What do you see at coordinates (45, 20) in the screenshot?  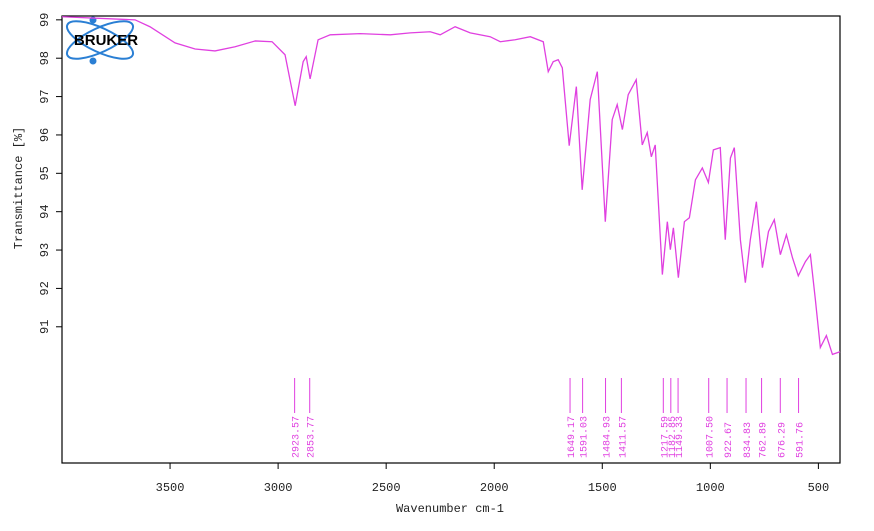 I see `y-tick-label: 99` at bounding box center [45, 20].